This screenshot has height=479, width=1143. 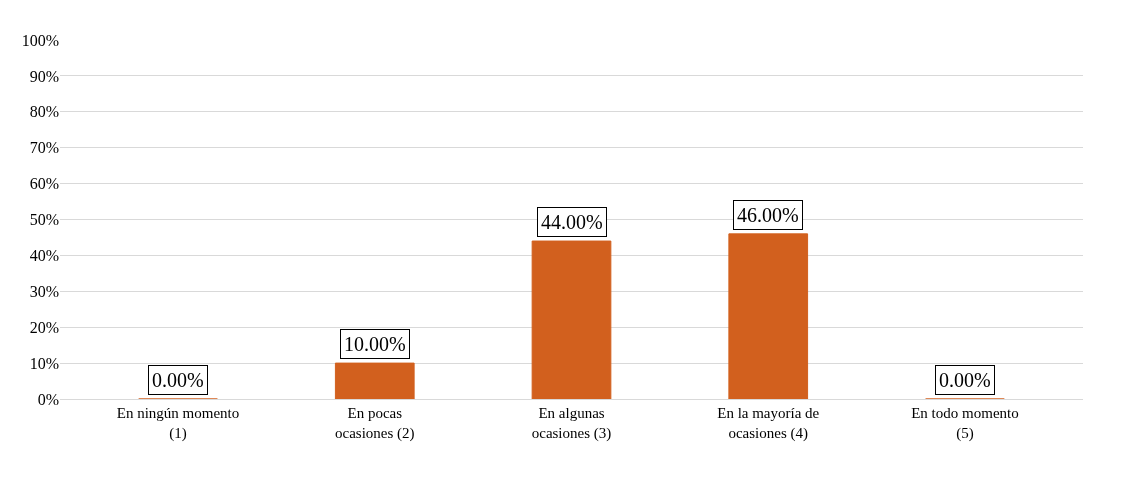 I want to click on data-label: 44.00%, so click(x=572, y=222).